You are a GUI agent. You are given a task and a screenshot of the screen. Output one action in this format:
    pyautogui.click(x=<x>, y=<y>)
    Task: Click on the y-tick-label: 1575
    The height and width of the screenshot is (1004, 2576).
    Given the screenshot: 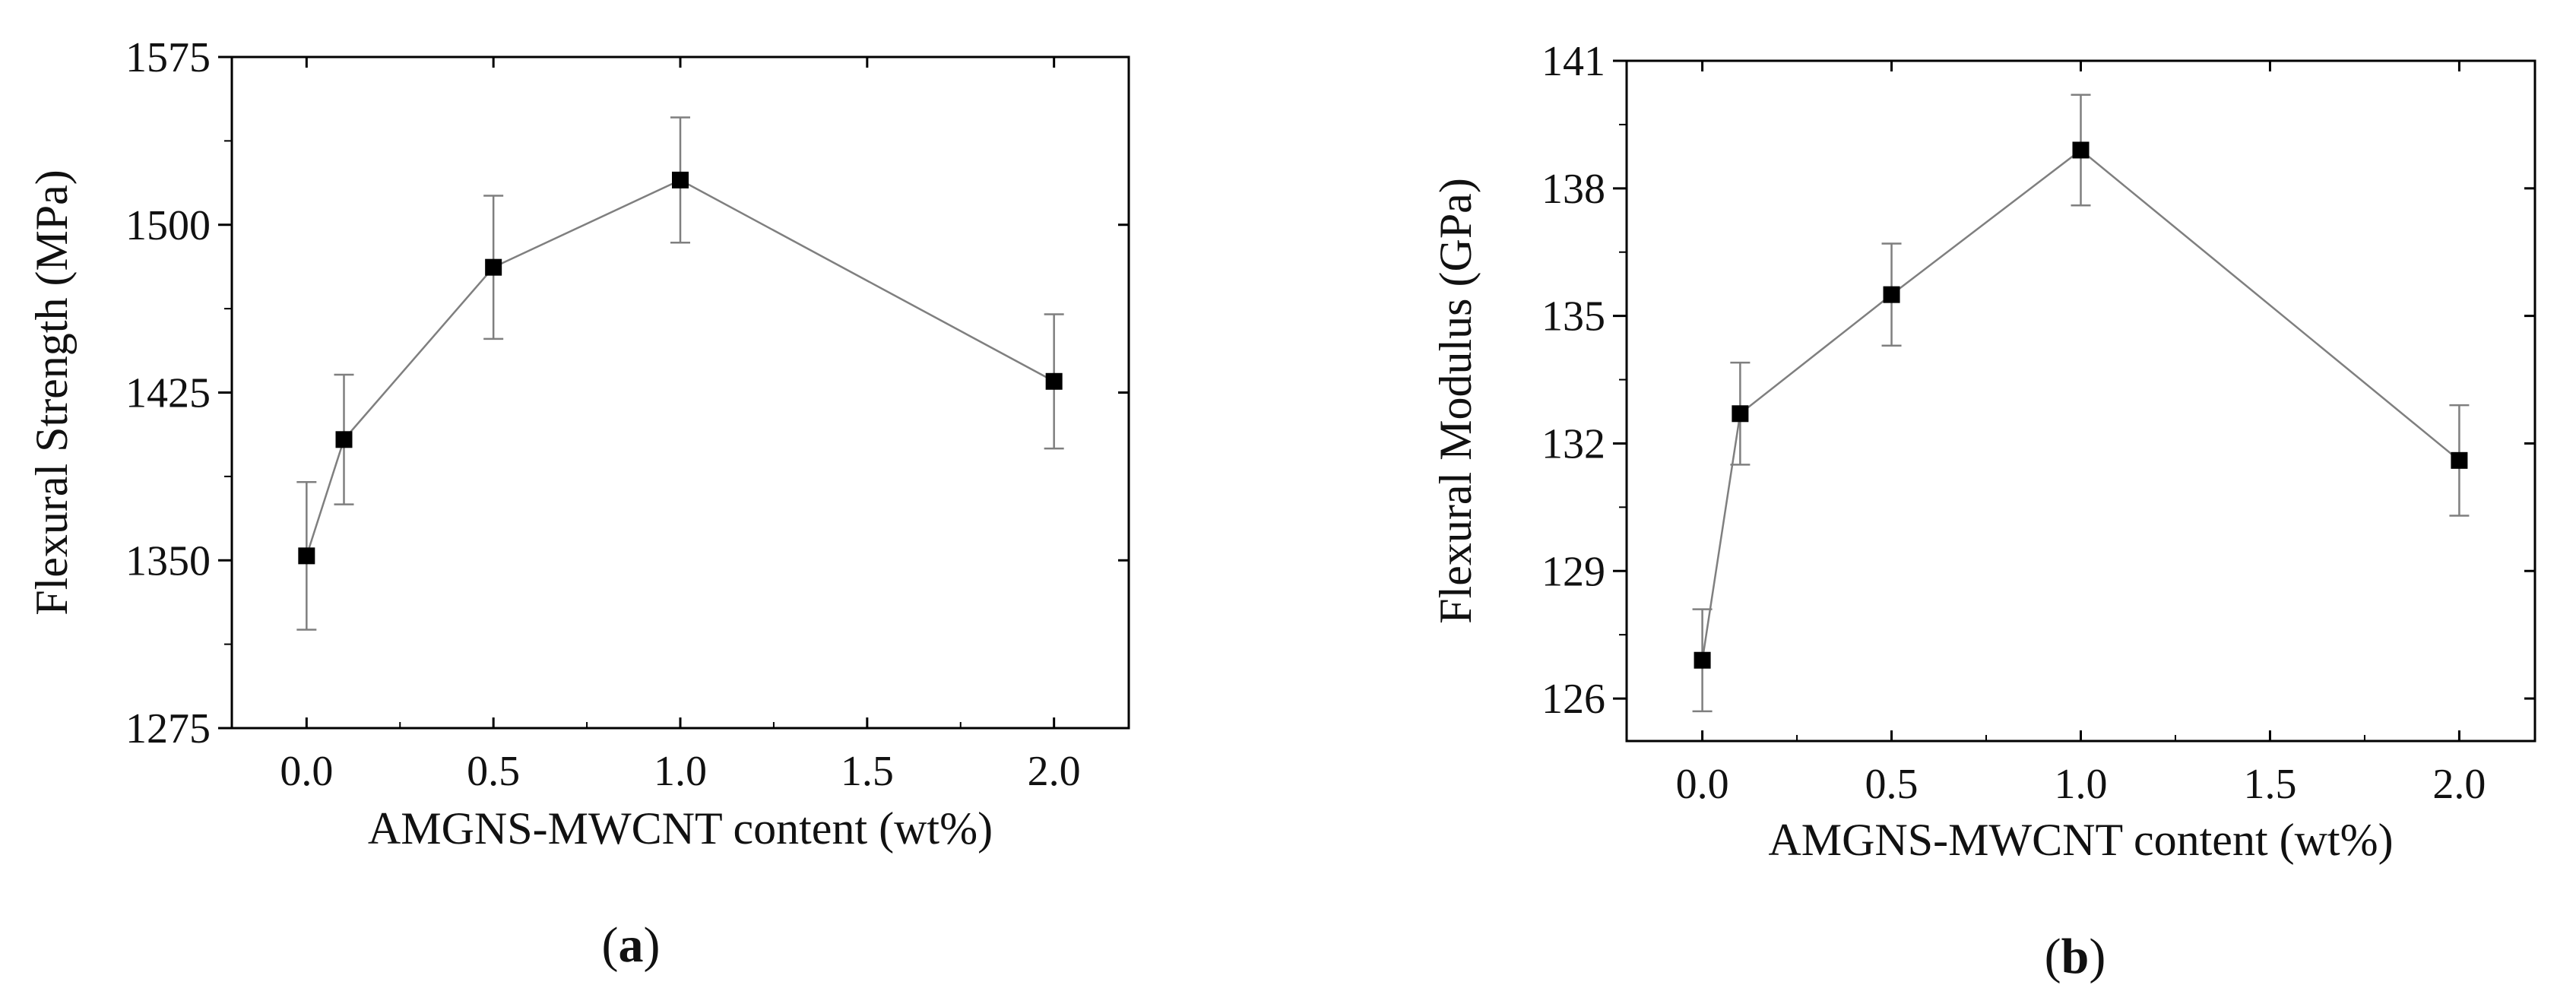 What is the action you would take?
    pyautogui.click(x=168, y=57)
    